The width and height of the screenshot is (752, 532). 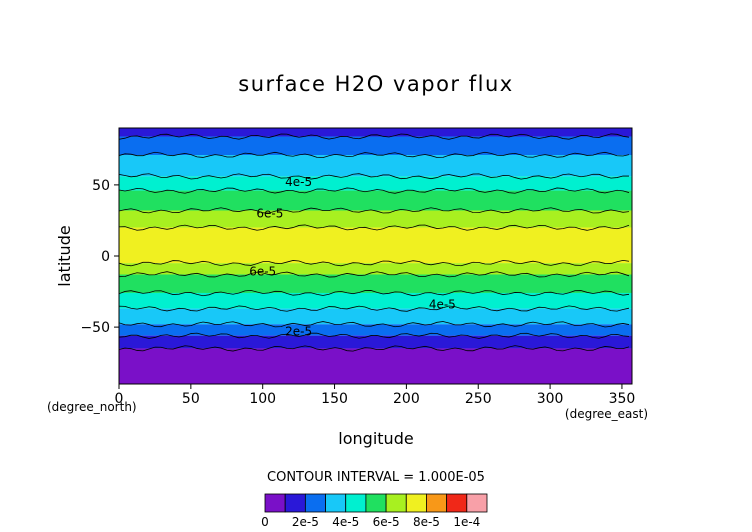 What do you see at coordinates (386, 522) in the screenshot?
I see `colorbar-label-3: 6e-5` at bounding box center [386, 522].